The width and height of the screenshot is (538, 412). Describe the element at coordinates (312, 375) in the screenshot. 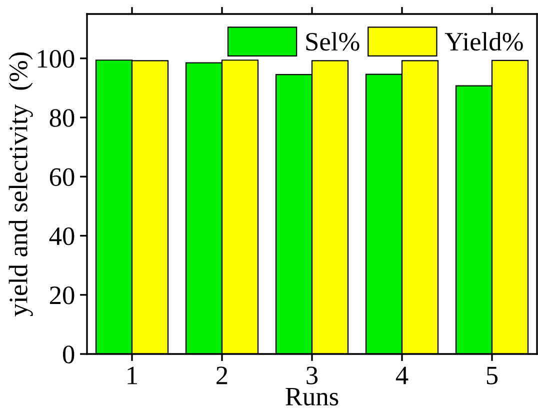

I see `x-tick-label: 3` at that location.